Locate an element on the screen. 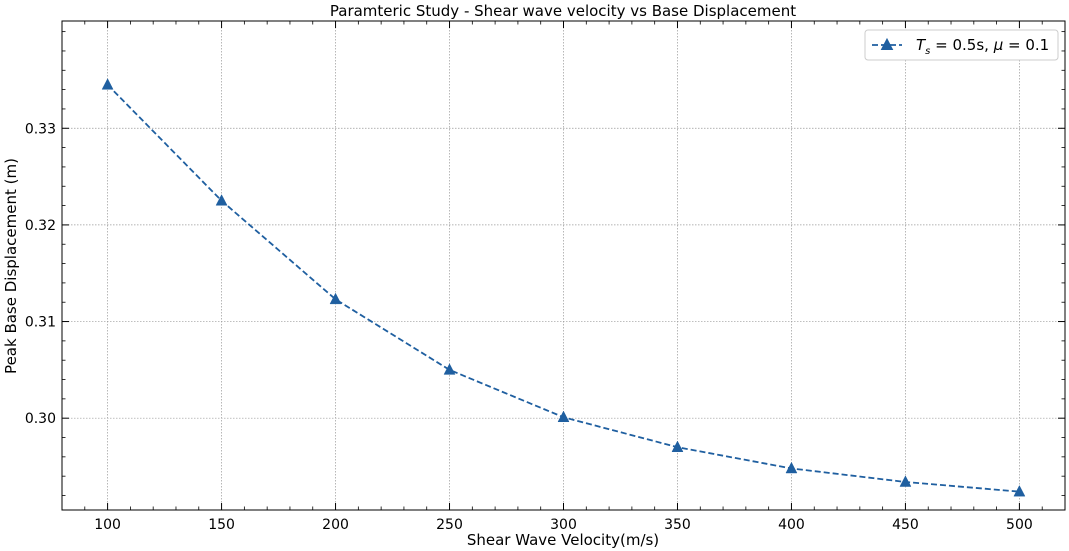 This screenshot has width=1069, height=551. legend-label-rest1: = 0.5s, is located at coordinates (961, 45).